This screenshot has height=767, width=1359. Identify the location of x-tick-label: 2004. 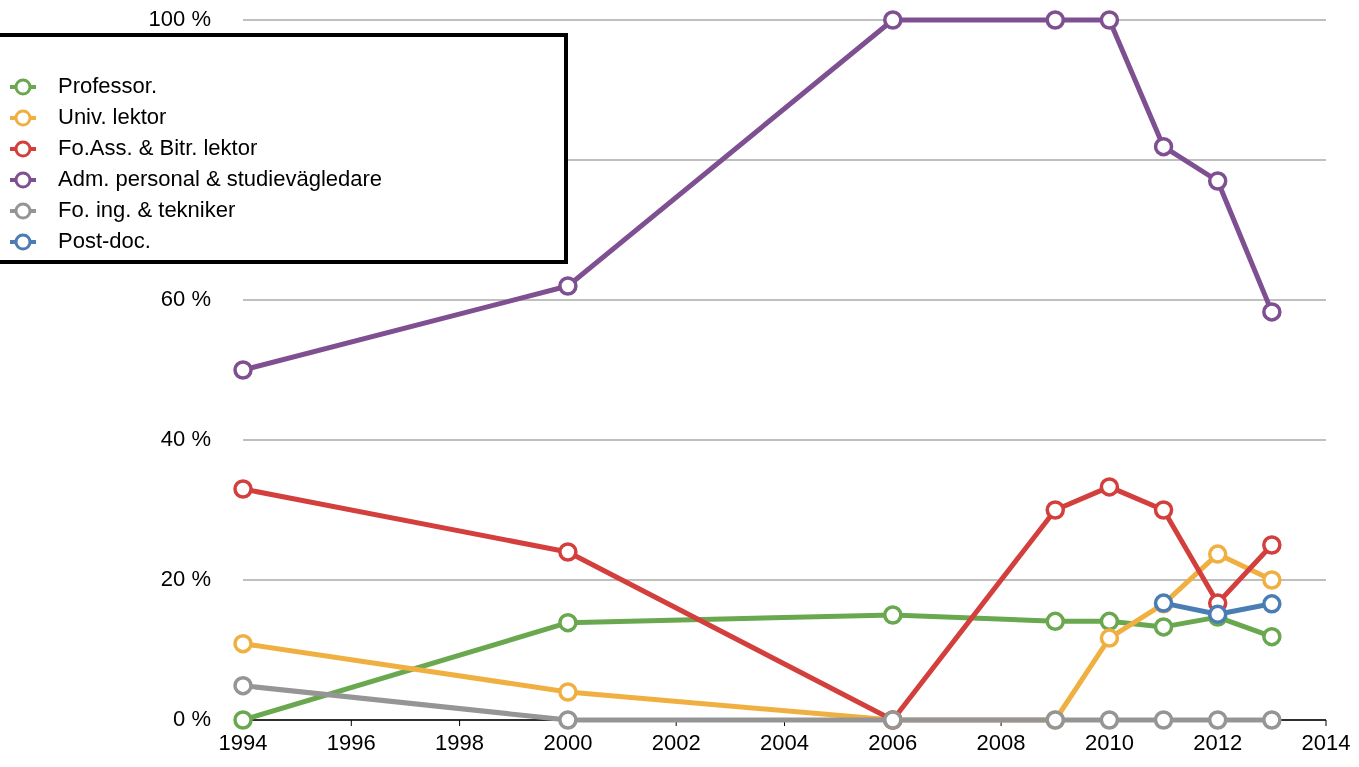
(784, 742).